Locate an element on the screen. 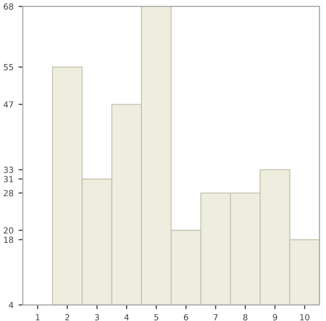 This screenshot has width=326, height=321. y-tick-label: 18 is located at coordinates (9, 239).